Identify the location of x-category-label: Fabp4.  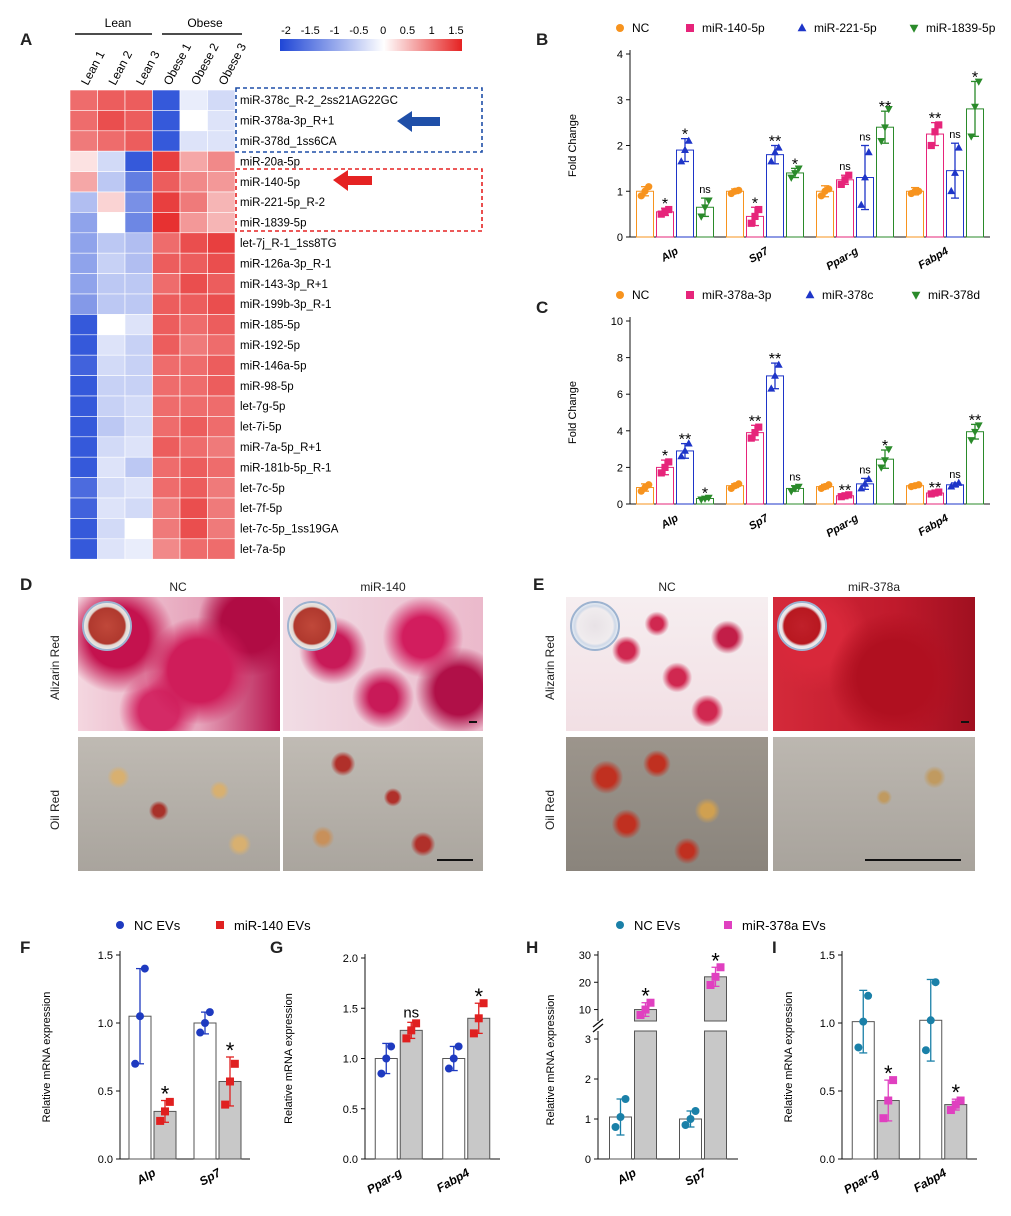
(933, 258).